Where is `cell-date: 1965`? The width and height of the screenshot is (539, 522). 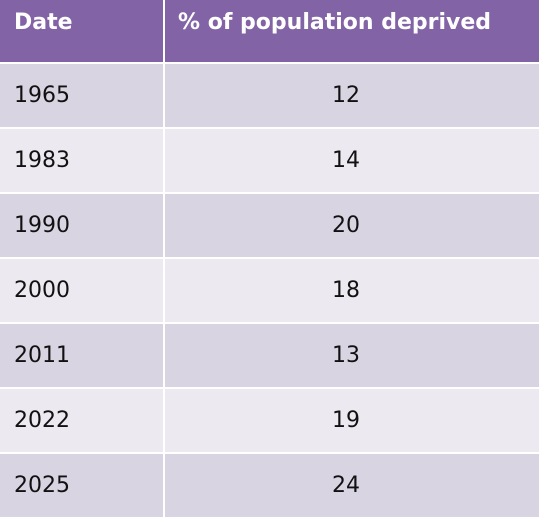 cell-date: 1965 is located at coordinates (82, 94).